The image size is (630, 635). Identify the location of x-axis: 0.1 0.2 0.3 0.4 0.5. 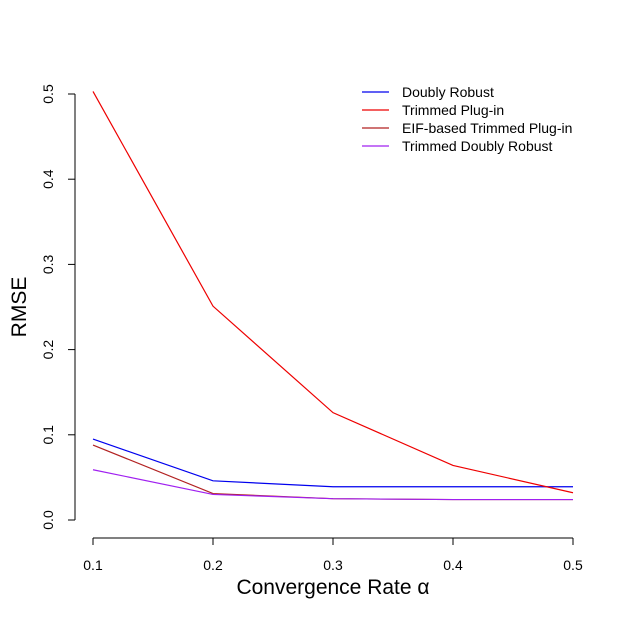
(333, 555).